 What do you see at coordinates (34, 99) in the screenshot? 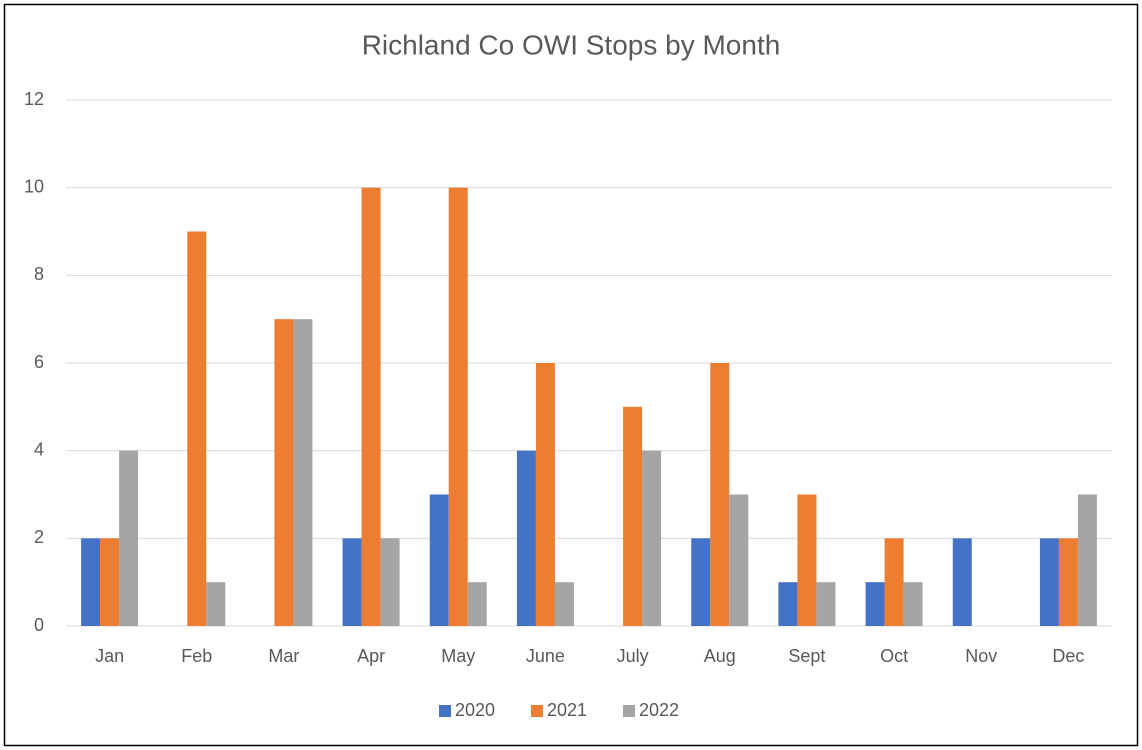
I see `y-tick-label: 12` at bounding box center [34, 99].